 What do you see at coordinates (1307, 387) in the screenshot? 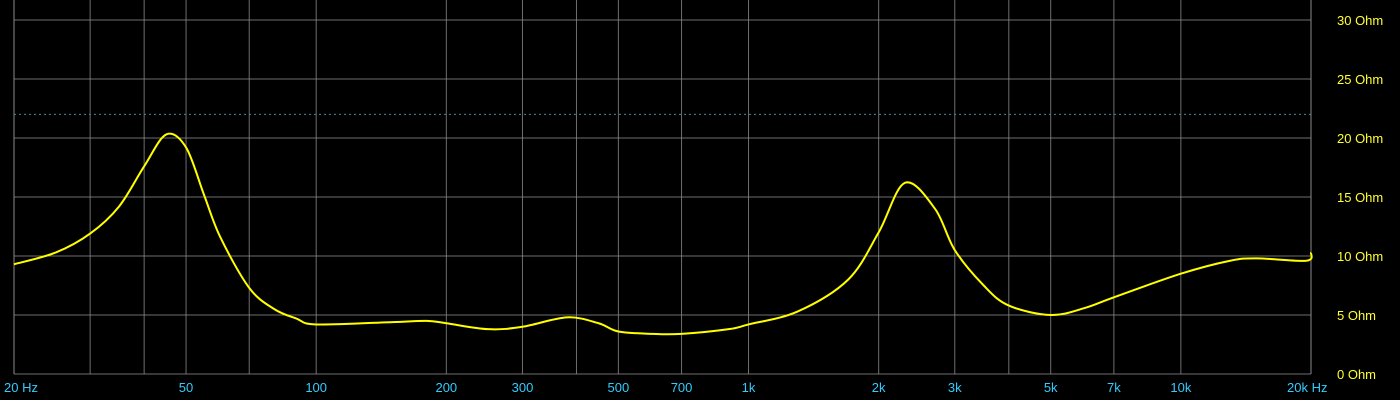
I see `x-tick-label: 20k Hz` at bounding box center [1307, 387].